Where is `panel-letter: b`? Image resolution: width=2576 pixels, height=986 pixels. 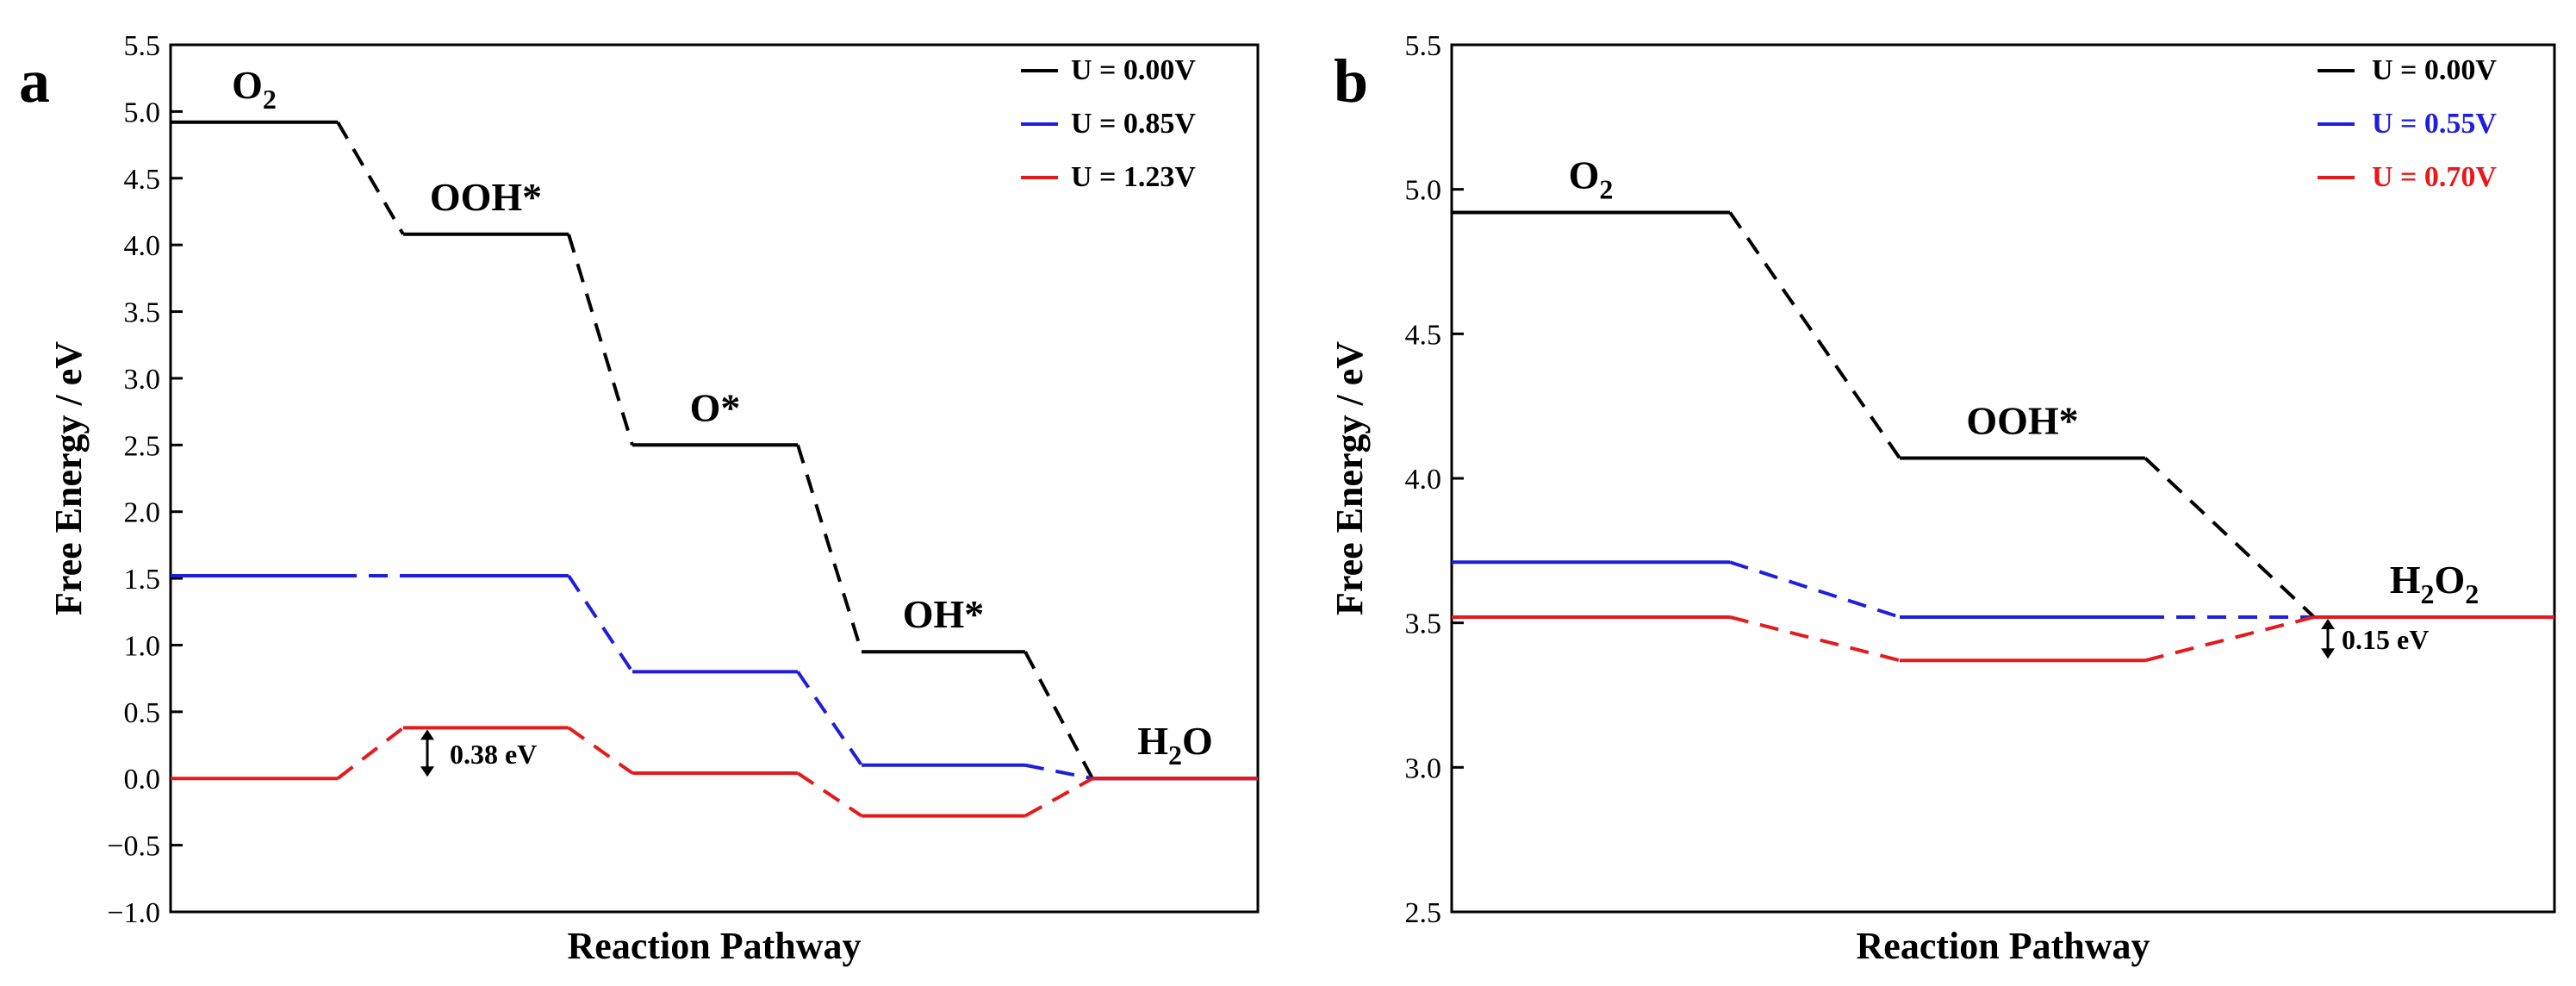 panel-letter: b is located at coordinates (1351, 81).